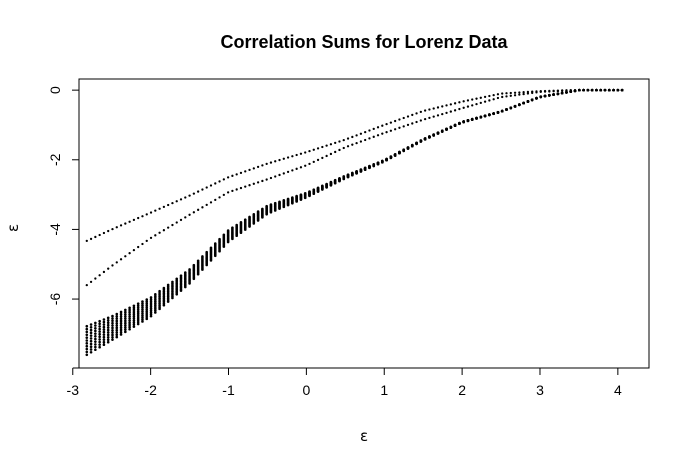  I want to click on y-tick-label: -4, so click(55, 229).